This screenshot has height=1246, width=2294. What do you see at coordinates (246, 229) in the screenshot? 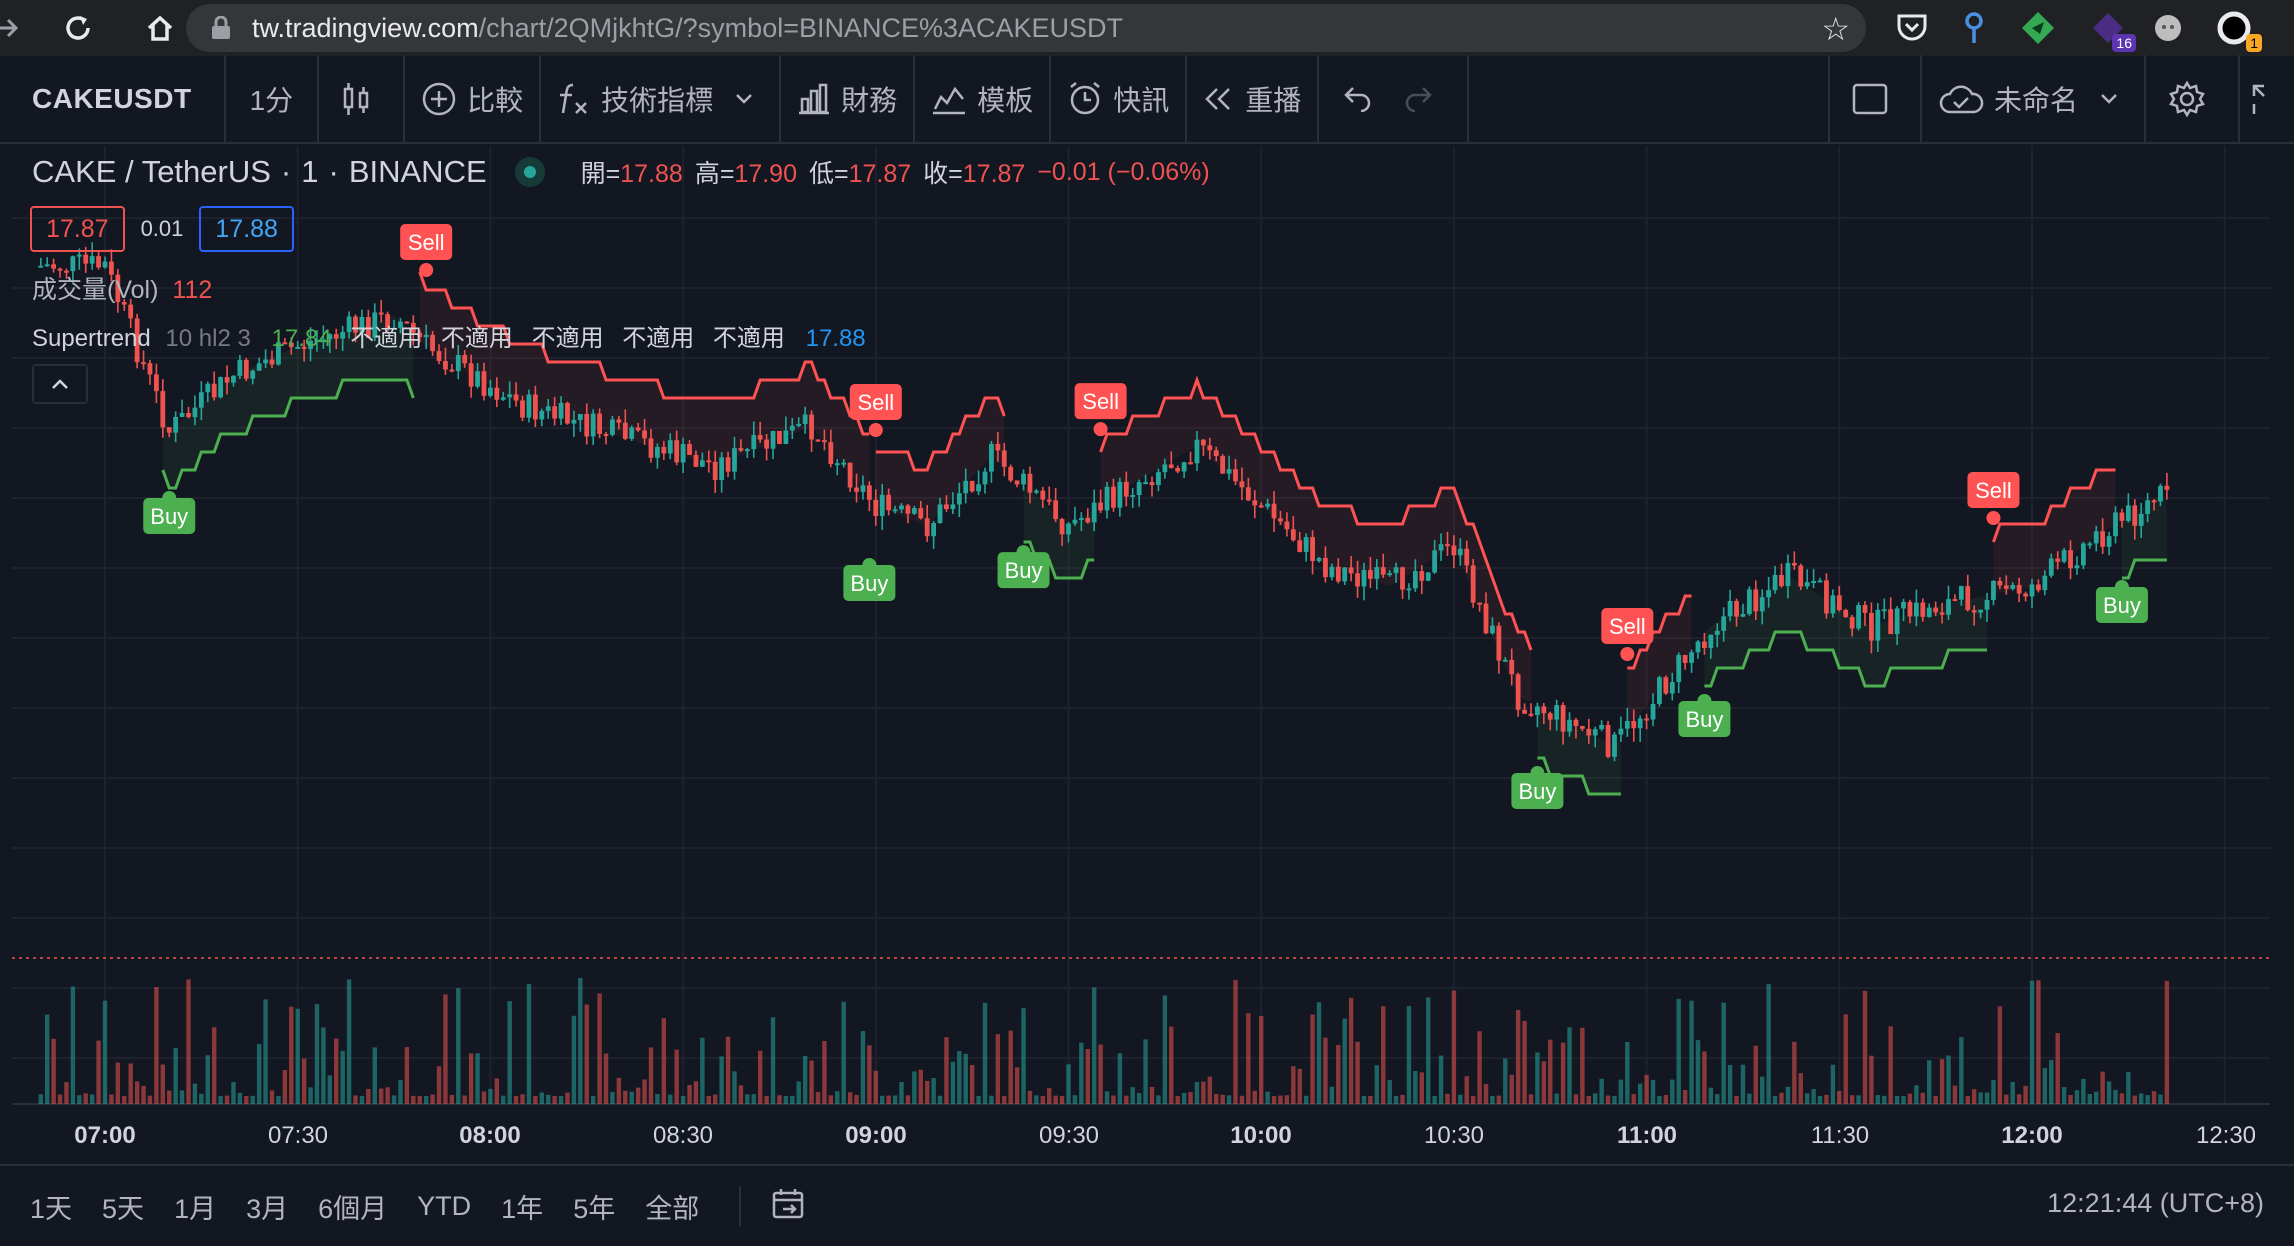
I see `buy-price-button: 17.88` at bounding box center [246, 229].